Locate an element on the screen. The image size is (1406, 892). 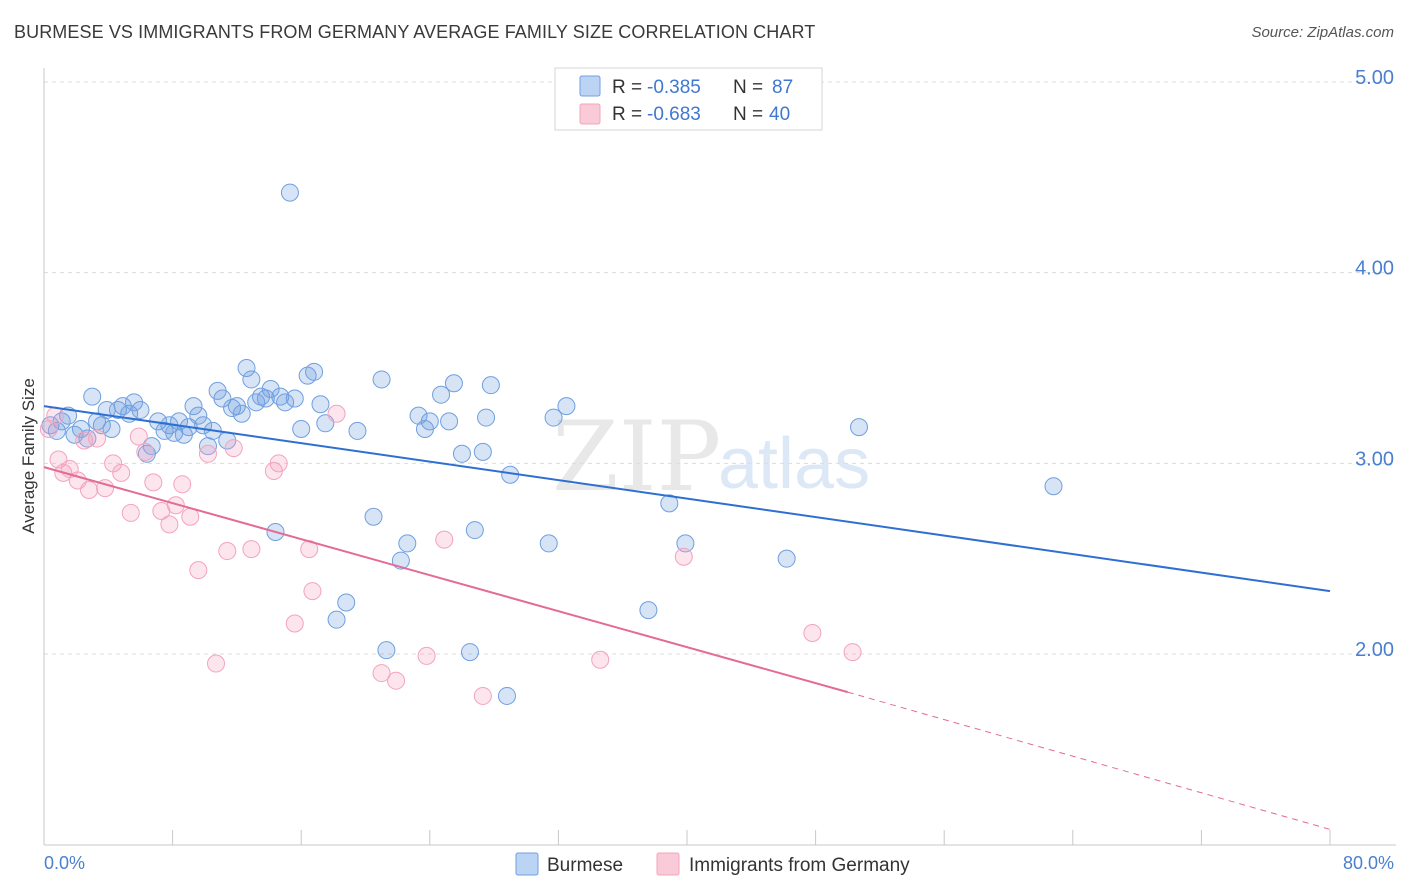
legend-r-value-burmese: -0.385 is located at coordinates (674, 87).